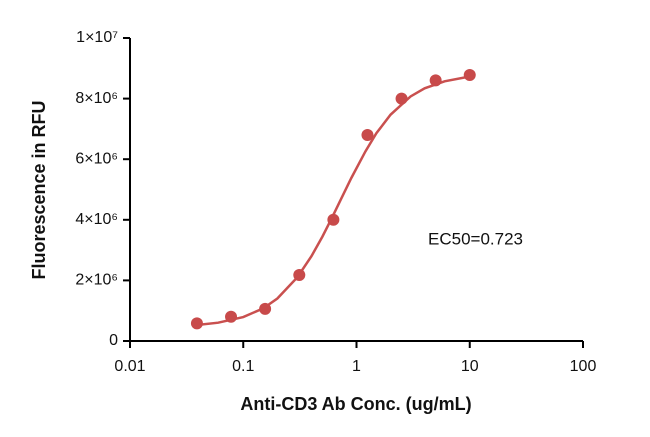 The image size is (650, 437). Describe the element at coordinates (470, 366) in the screenshot. I see `x-tick-label: 10` at that location.